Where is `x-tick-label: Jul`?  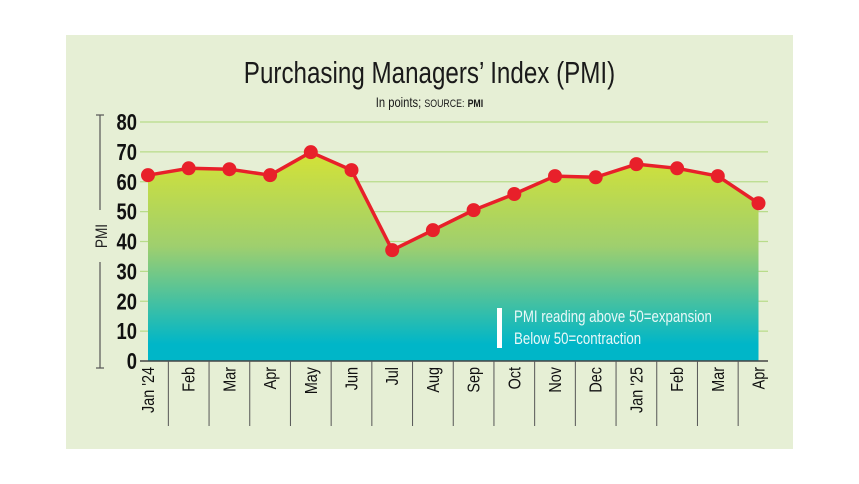
x-tick-label: Jul is located at coordinates (393, 376).